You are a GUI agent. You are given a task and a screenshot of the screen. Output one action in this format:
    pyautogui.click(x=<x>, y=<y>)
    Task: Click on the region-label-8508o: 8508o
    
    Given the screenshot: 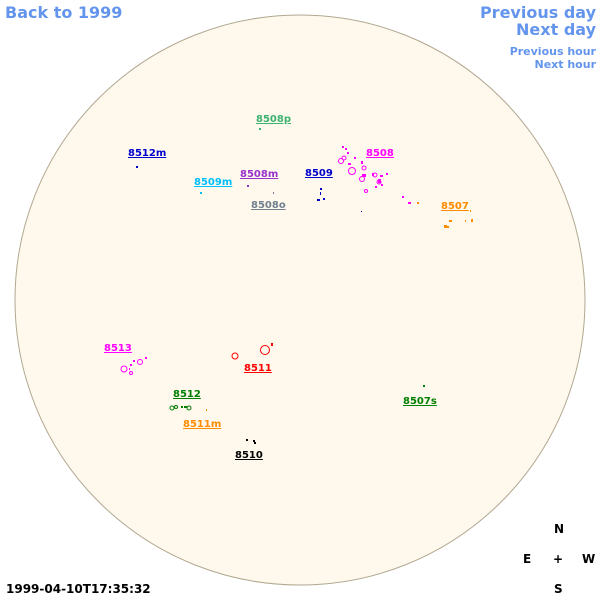 What is the action you would take?
    pyautogui.click(x=268, y=205)
    